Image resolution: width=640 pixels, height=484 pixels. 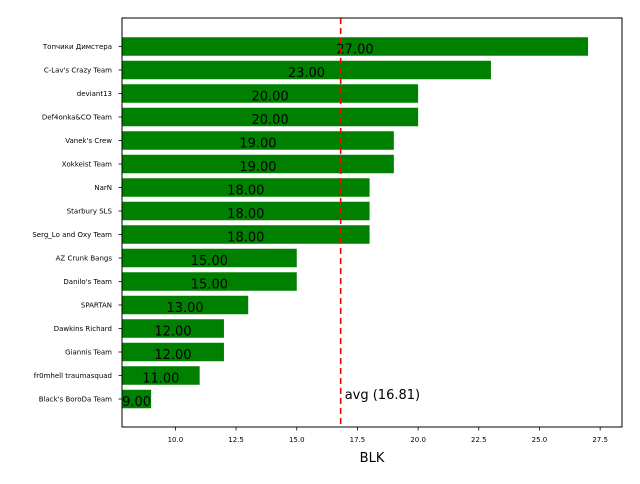 What do you see at coordinates (540, 440) in the screenshot?
I see `x-tick-label: 25.0` at bounding box center [540, 440].